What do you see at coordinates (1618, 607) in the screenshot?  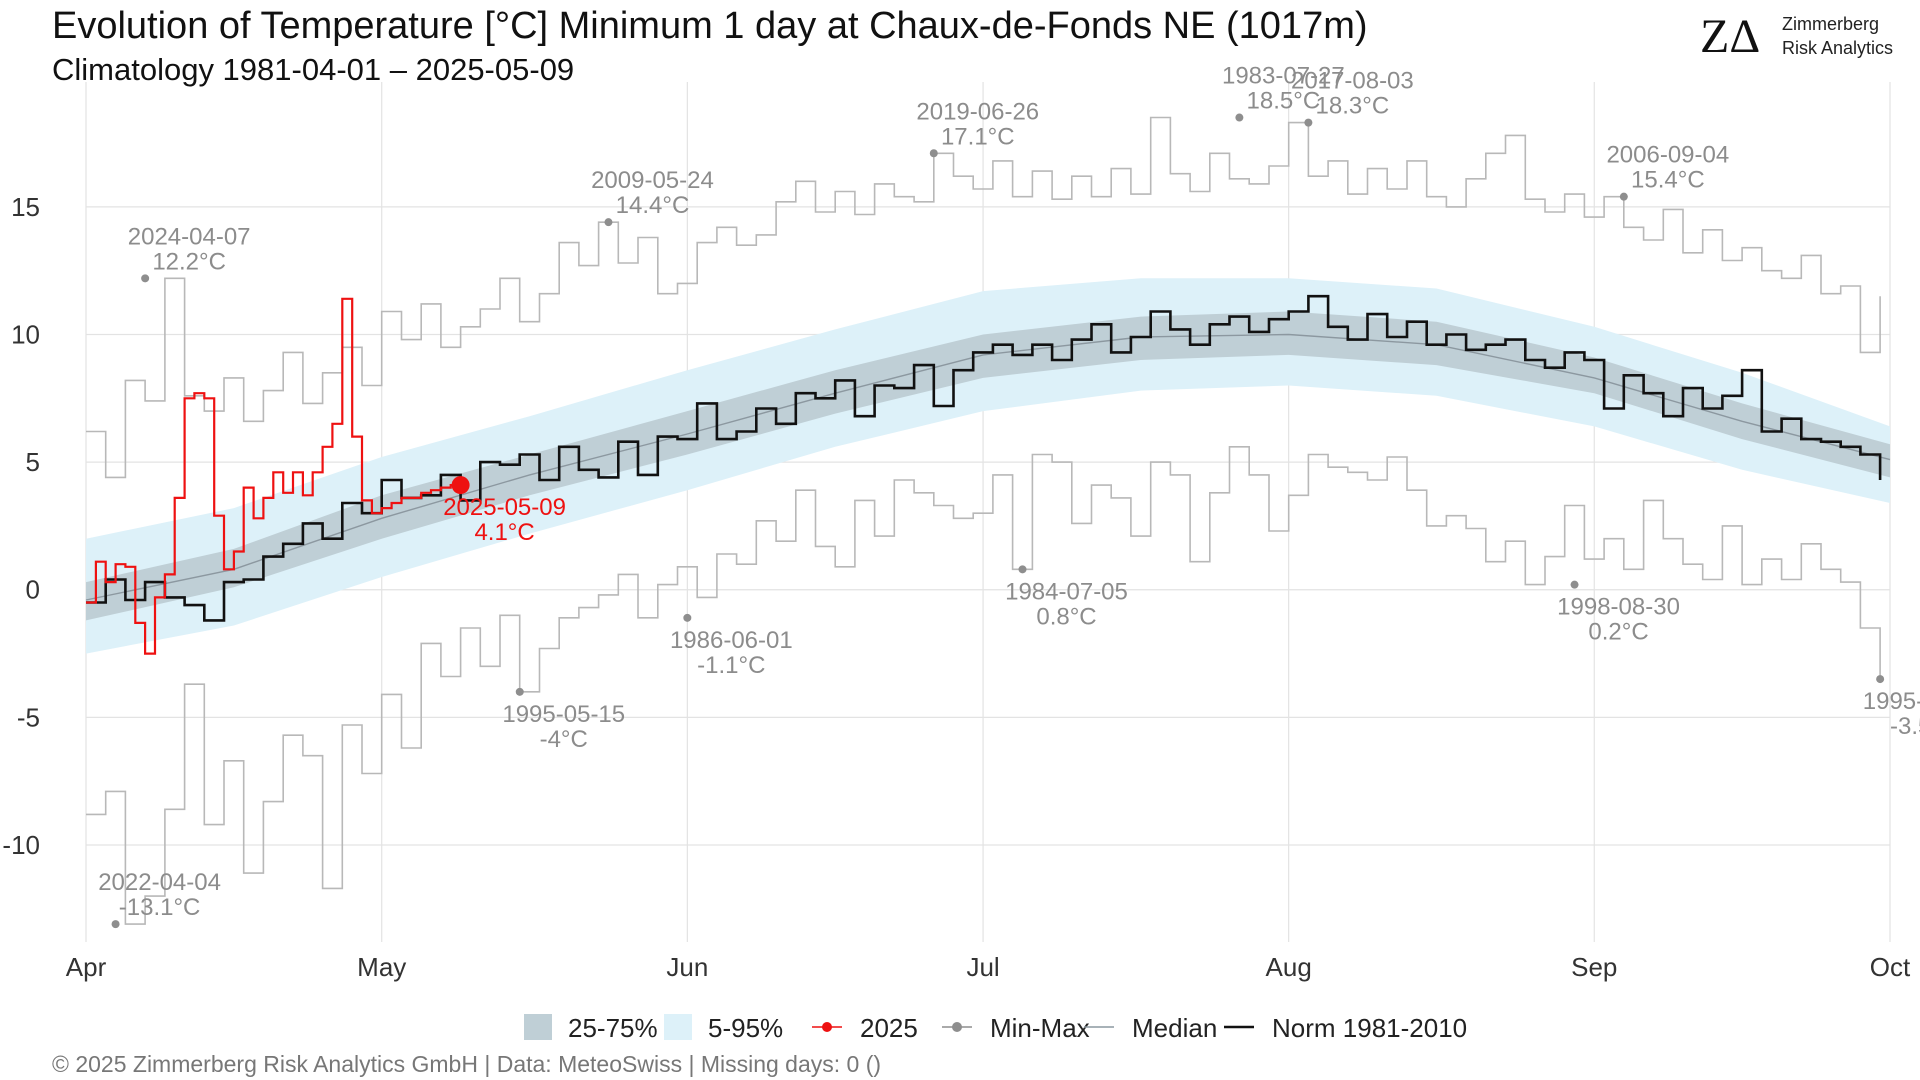 I see `annotation-date: 1998-08-30` at bounding box center [1618, 607].